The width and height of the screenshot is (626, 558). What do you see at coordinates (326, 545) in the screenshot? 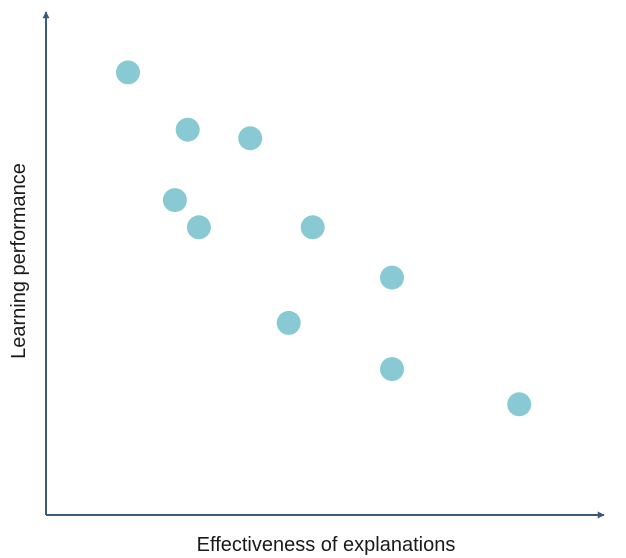
I see `x-axis-label: Effectiveness of explanations` at bounding box center [326, 545].